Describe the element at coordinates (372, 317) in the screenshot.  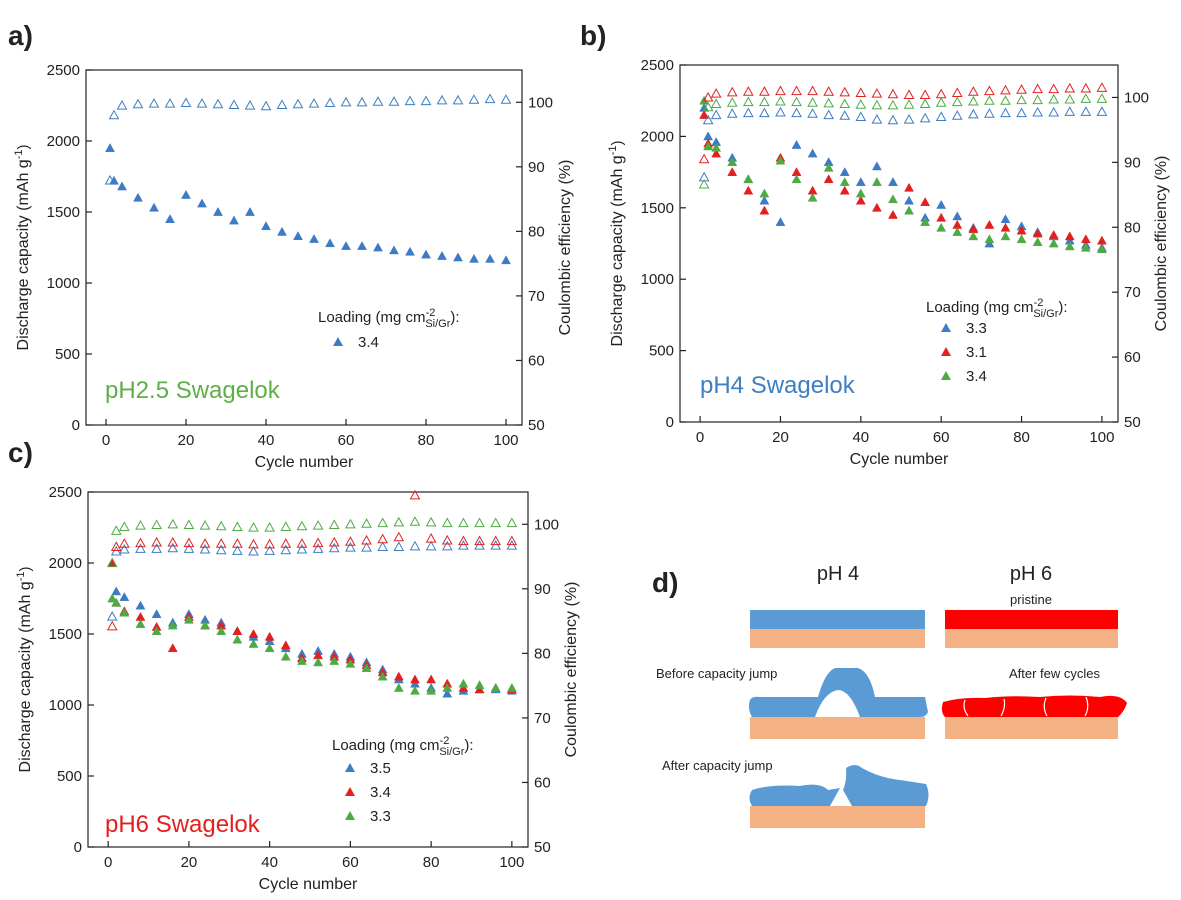
I see `label-text: Loading (mg cm` at that location.